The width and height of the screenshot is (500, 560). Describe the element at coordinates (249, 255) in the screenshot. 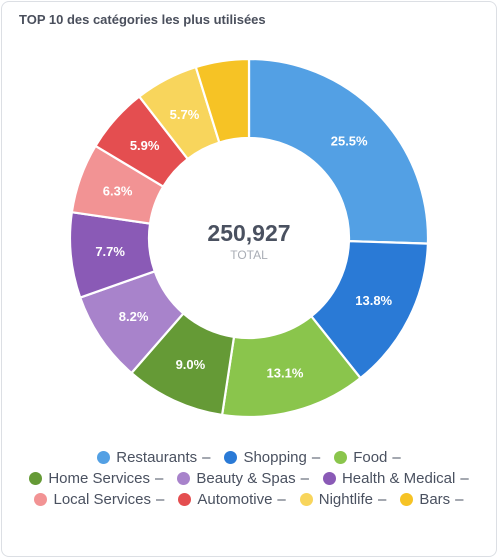

I see `center-total-label: TOTAL` at that location.